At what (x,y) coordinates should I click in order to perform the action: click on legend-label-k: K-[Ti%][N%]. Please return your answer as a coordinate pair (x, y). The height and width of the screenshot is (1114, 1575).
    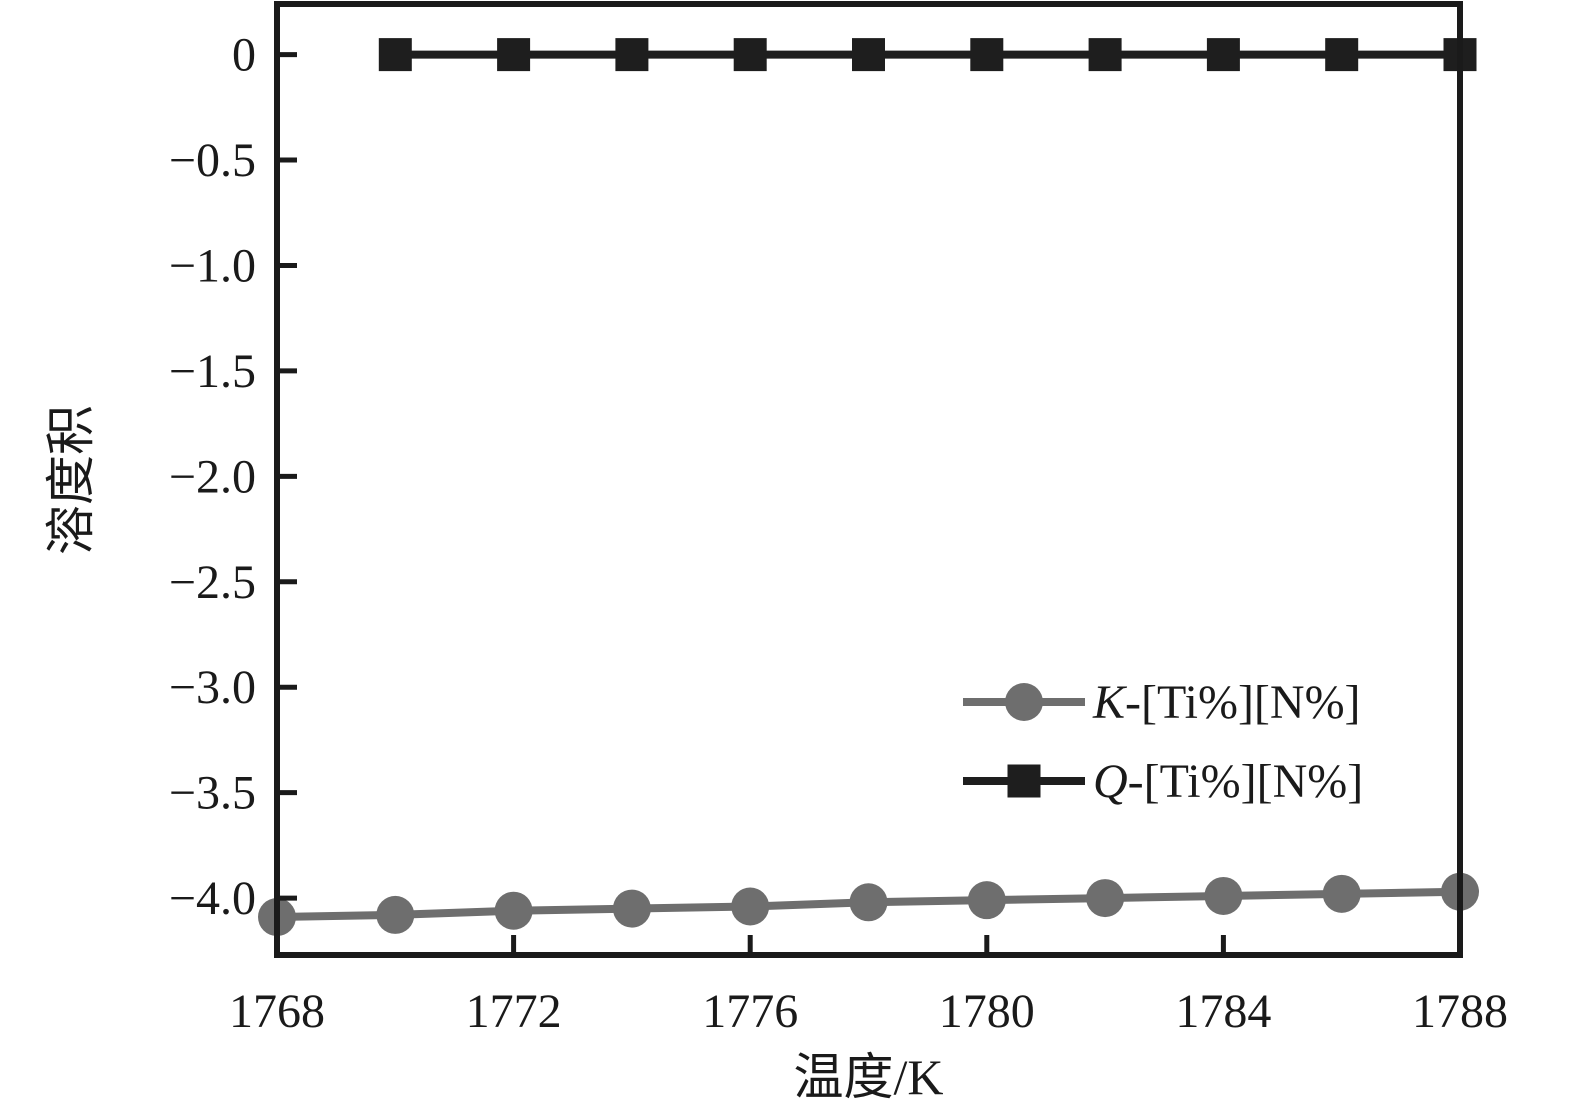
    Looking at the image, I should click on (1226, 702).